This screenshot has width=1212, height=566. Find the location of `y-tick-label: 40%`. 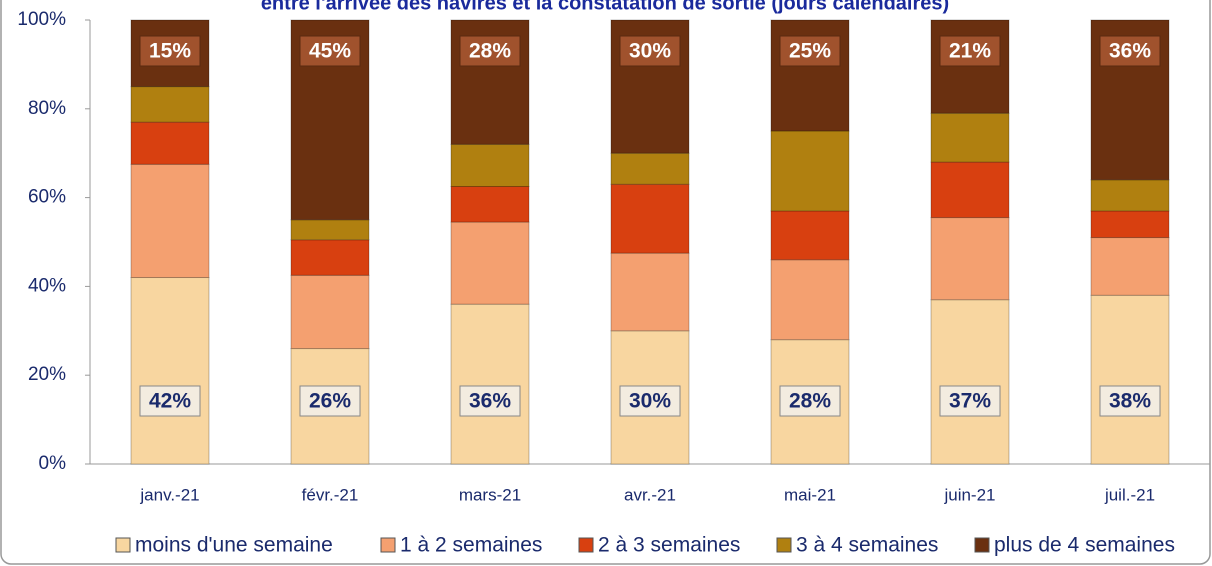

y-tick-label: 40% is located at coordinates (47, 285).